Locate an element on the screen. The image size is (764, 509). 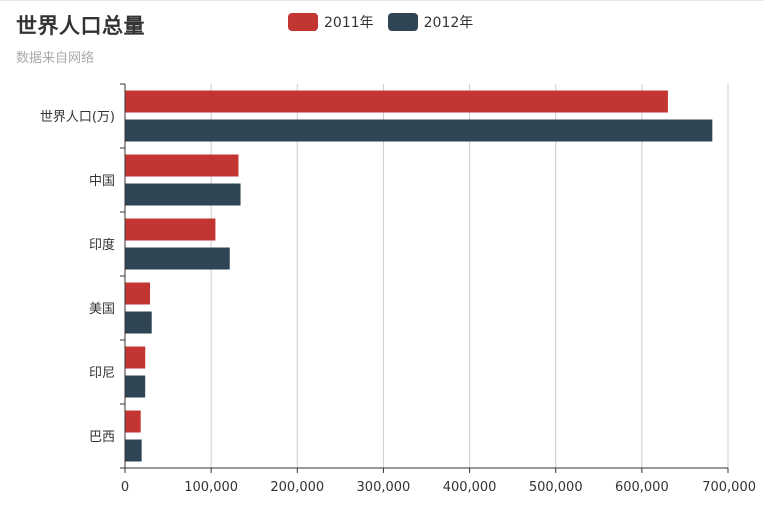
x-tick-label: 300,000 is located at coordinates (384, 487).